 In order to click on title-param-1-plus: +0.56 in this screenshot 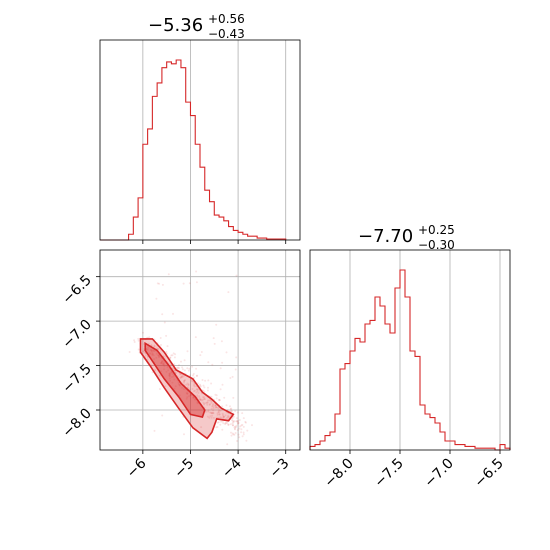, I will do `click(226, 19)`.